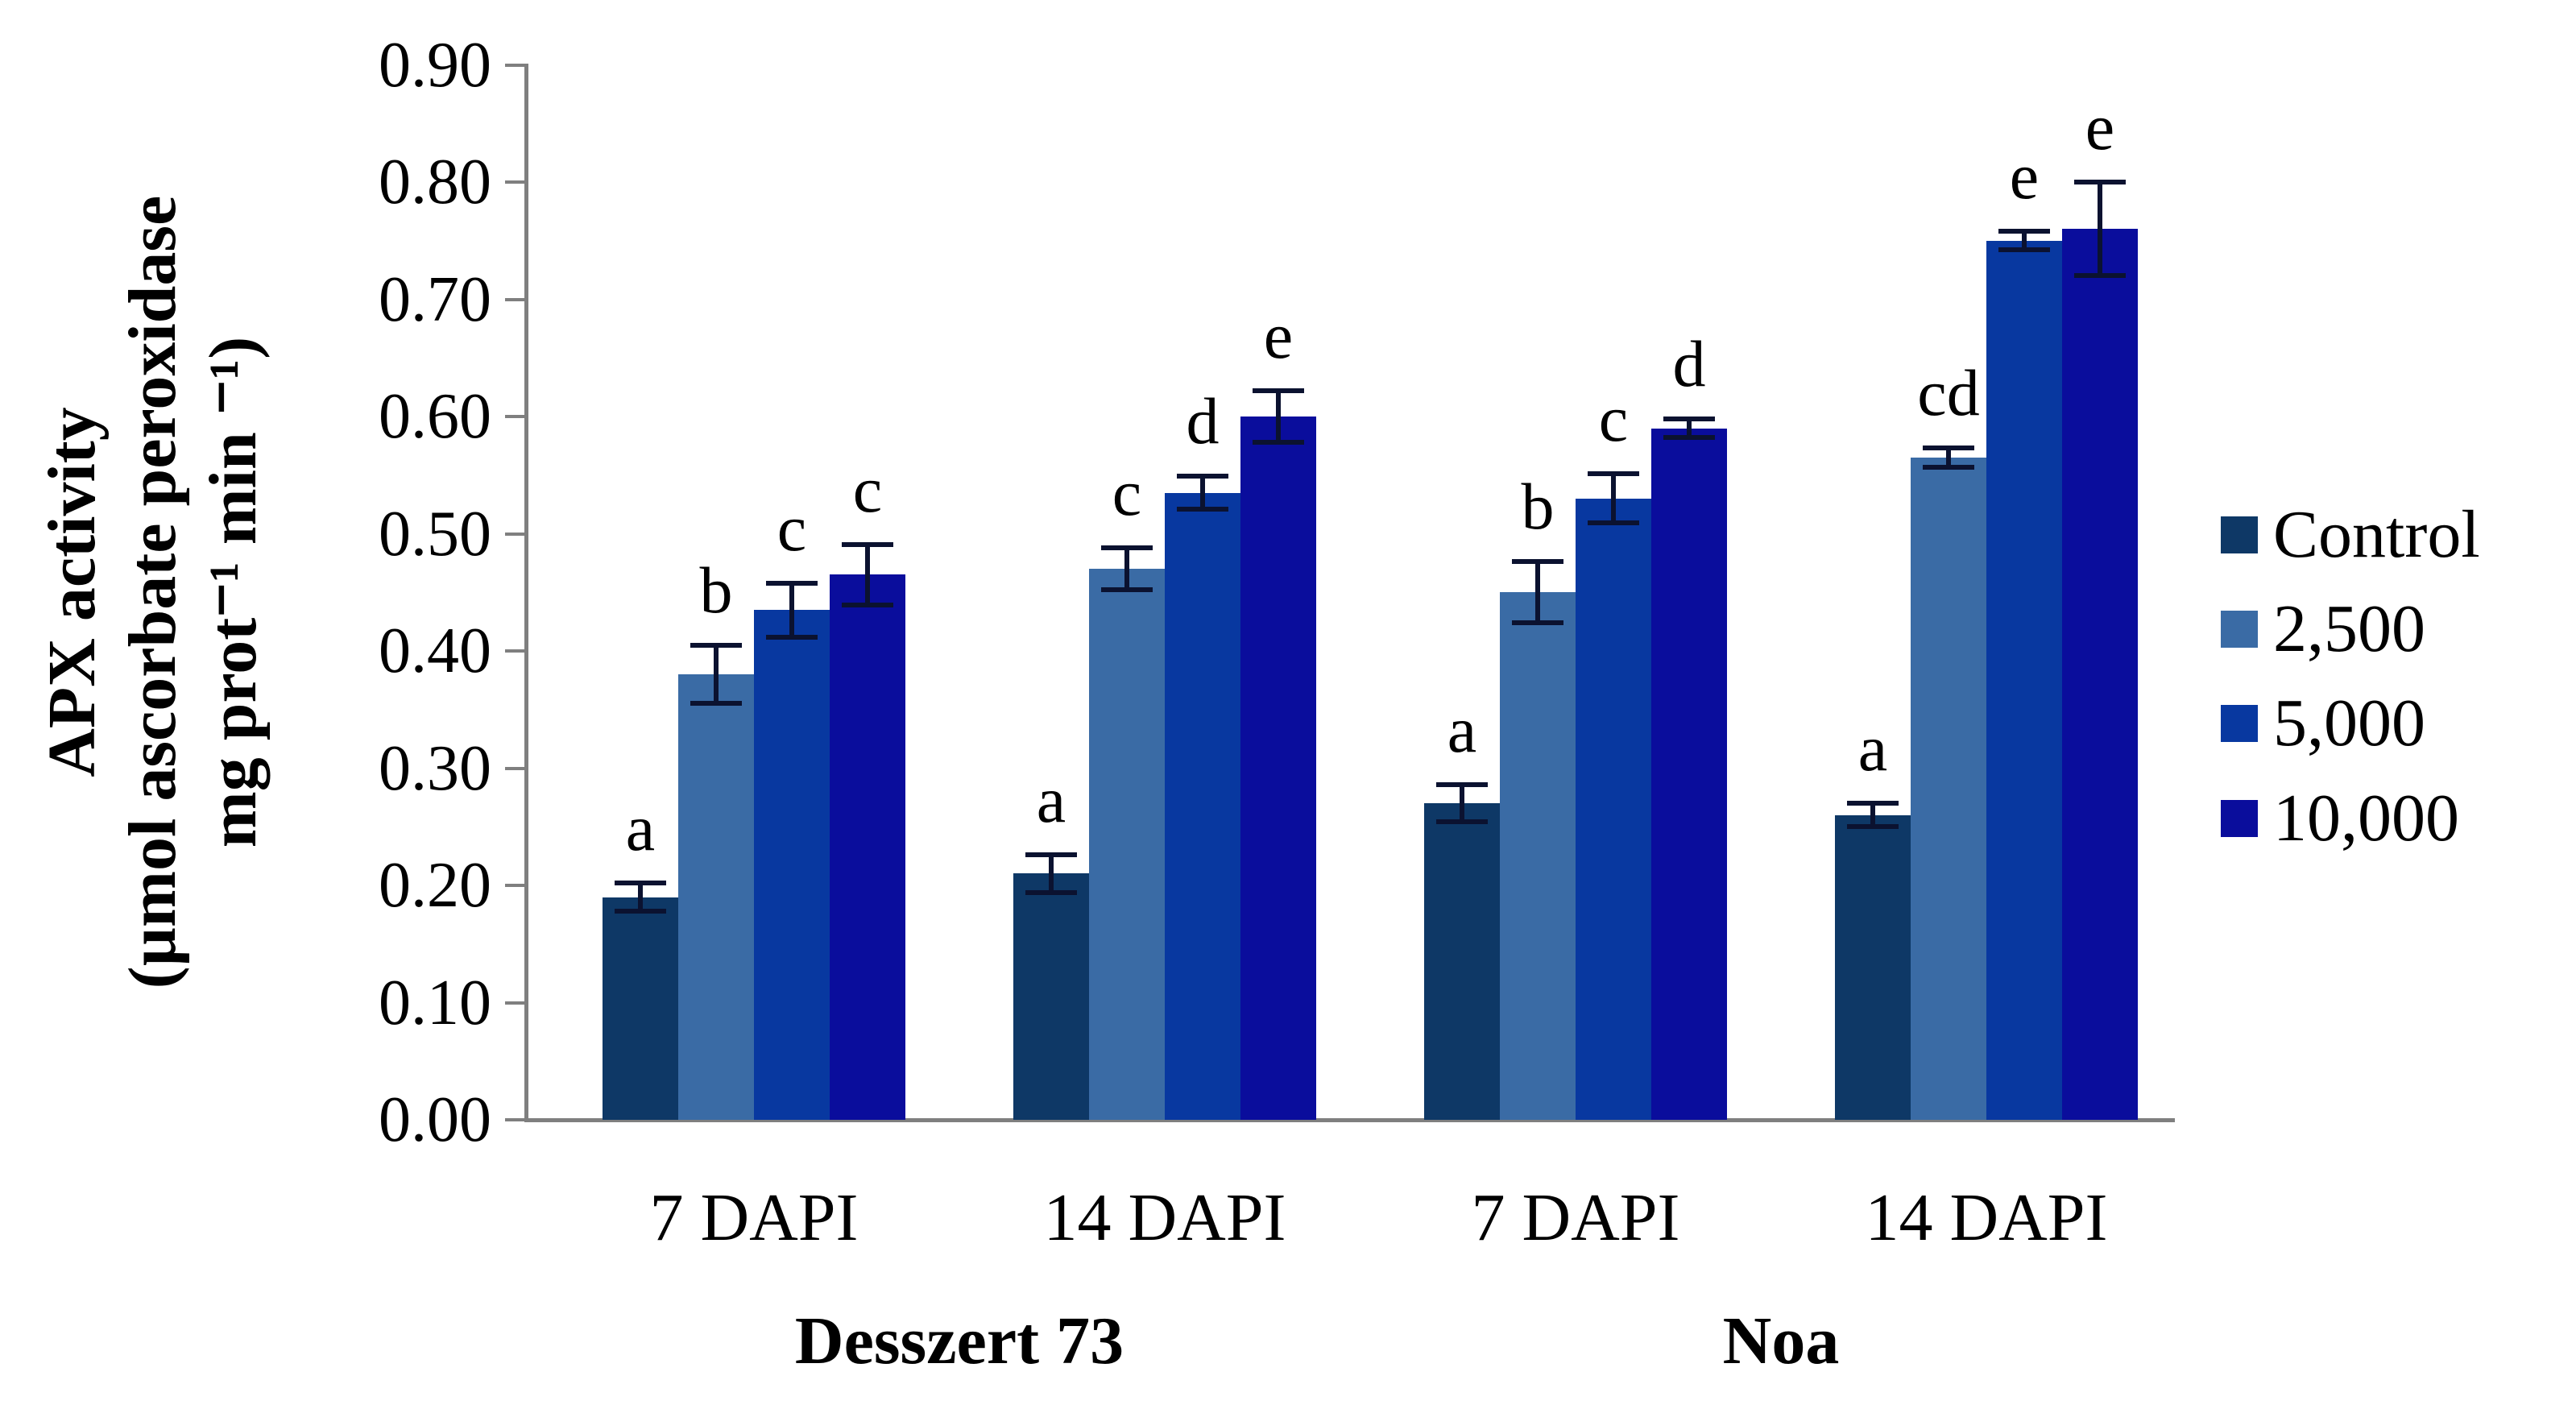 The height and width of the screenshot is (1405, 2576). What do you see at coordinates (514, 768) in the screenshot?
I see `y-tick-0.30` at bounding box center [514, 768].